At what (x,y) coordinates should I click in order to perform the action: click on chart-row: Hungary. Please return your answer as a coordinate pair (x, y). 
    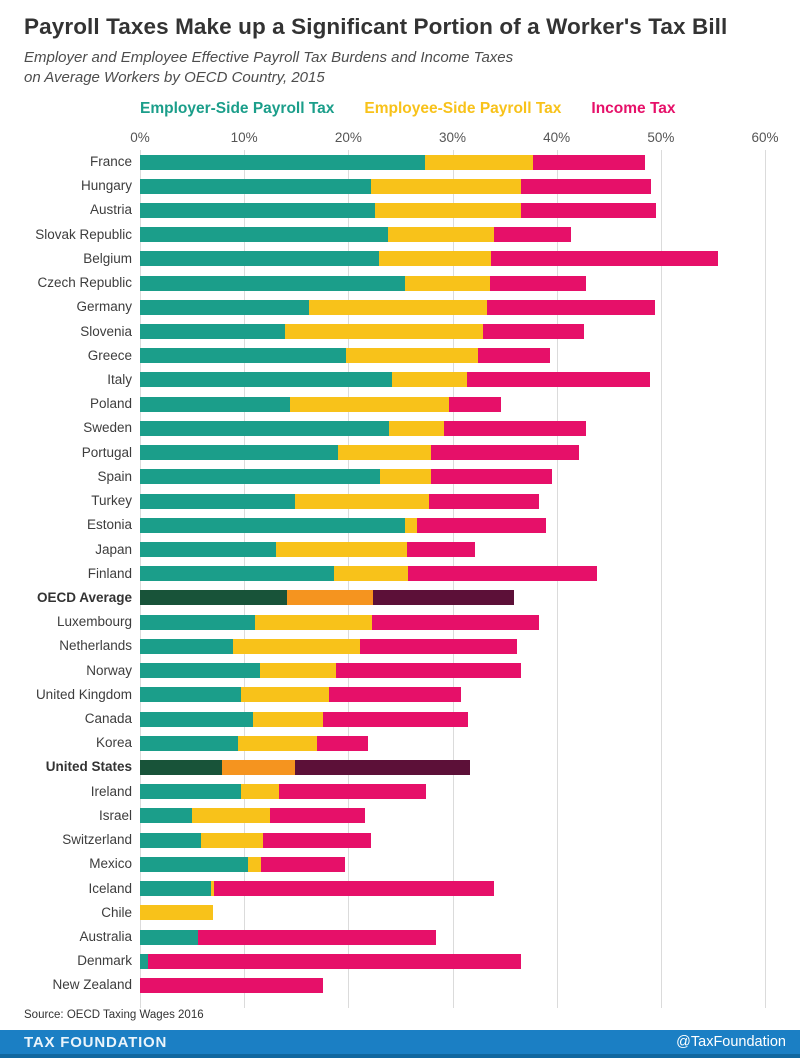
    Looking at the image, I should click on (400, 186).